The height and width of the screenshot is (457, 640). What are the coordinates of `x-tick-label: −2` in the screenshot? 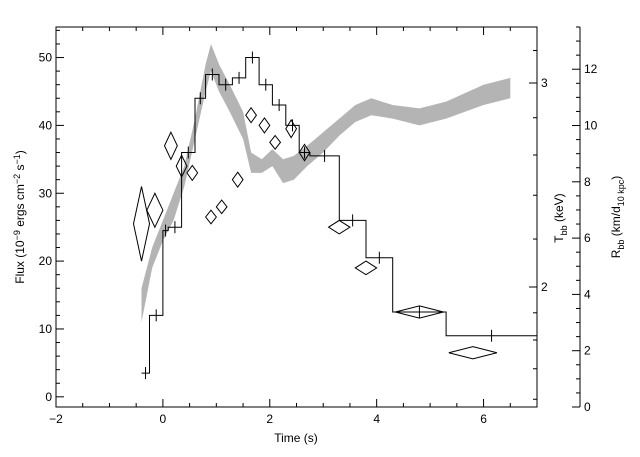 It's located at (56, 419).